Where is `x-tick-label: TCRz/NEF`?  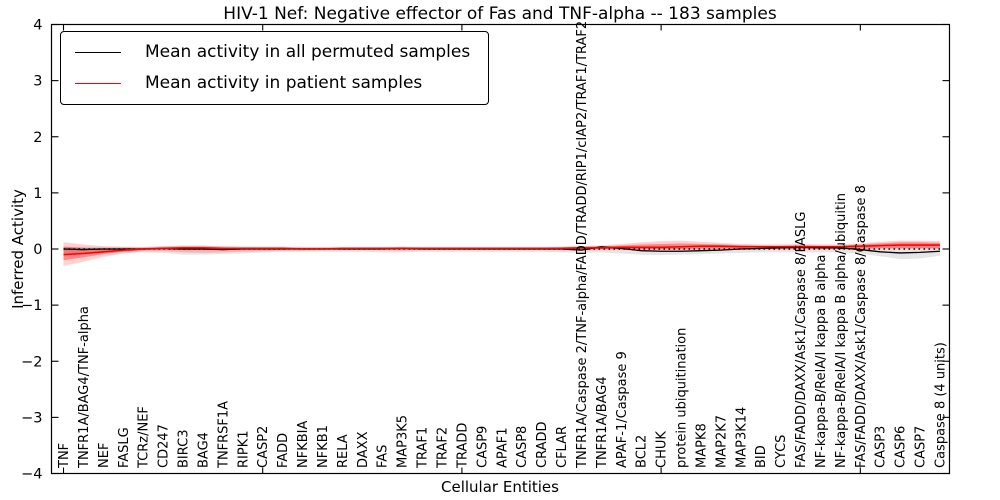
x-tick-label: TCRz/NEF is located at coordinates (144, 437).